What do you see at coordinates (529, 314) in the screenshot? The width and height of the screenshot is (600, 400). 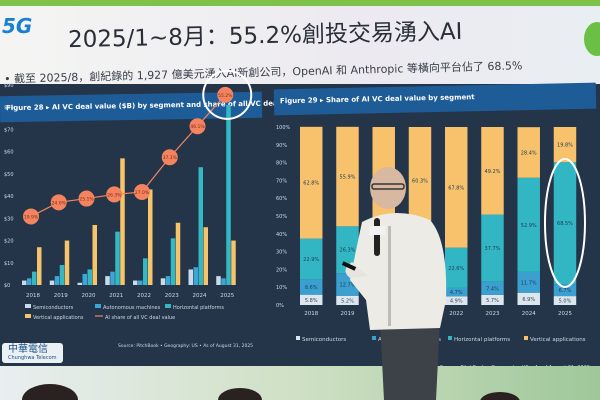 I see `x-tick-label: 2024` at bounding box center [529, 314].